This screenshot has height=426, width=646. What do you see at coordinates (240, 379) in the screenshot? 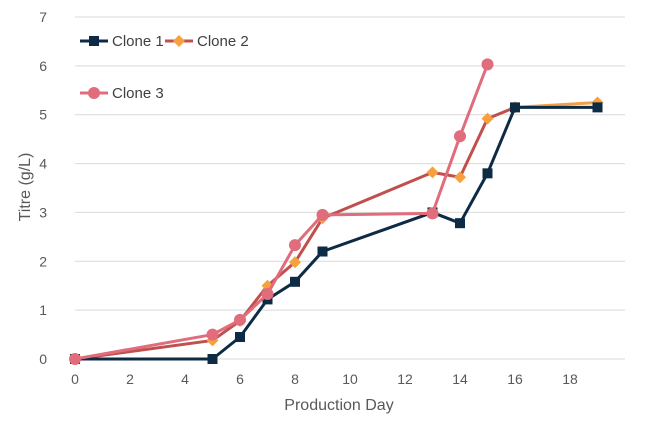
I see `x-tick-label: 6` at bounding box center [240, 379].